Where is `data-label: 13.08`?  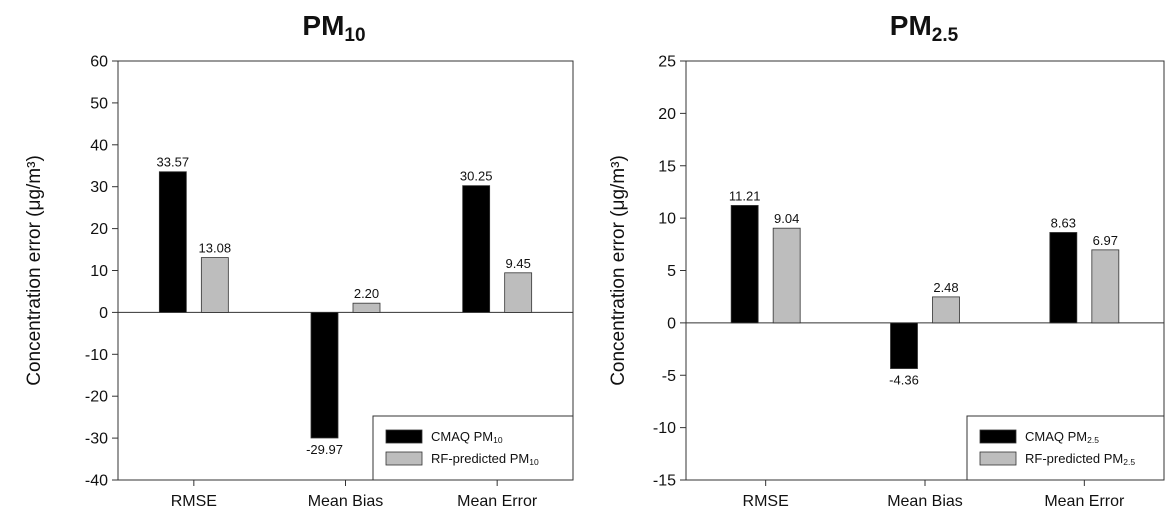
data-label: 13.08 is located at coordinates (215, 248).